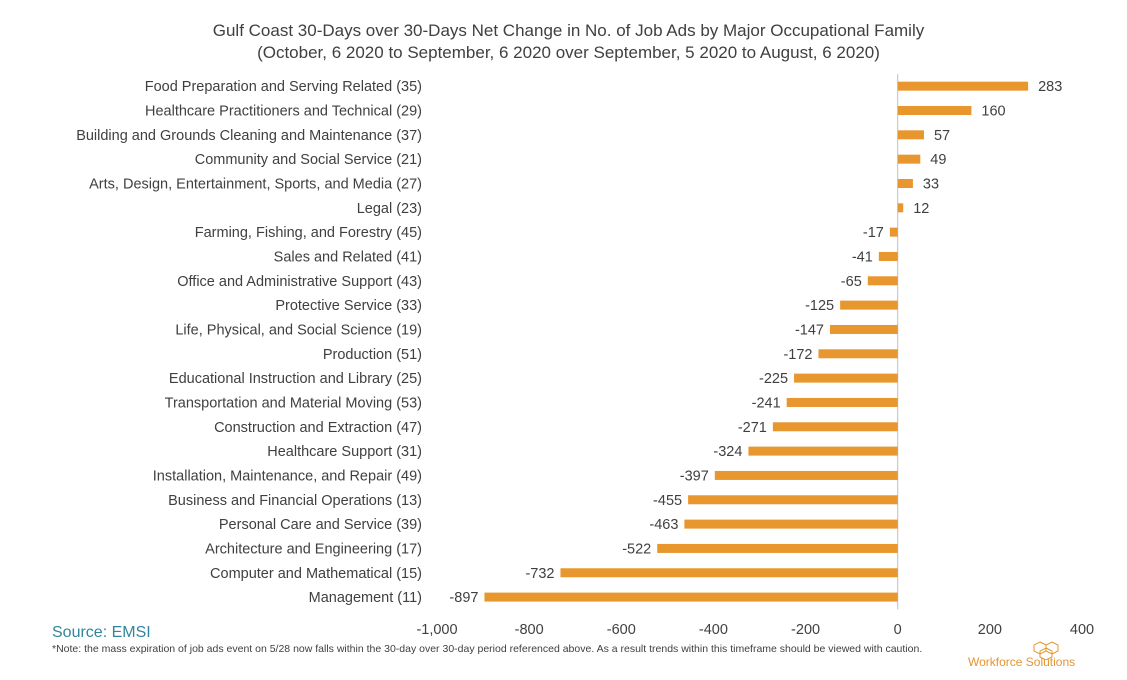 The image size is (1127, 680). I want to click on category-label: Office and Administrative Support (43), so click(299, 282).